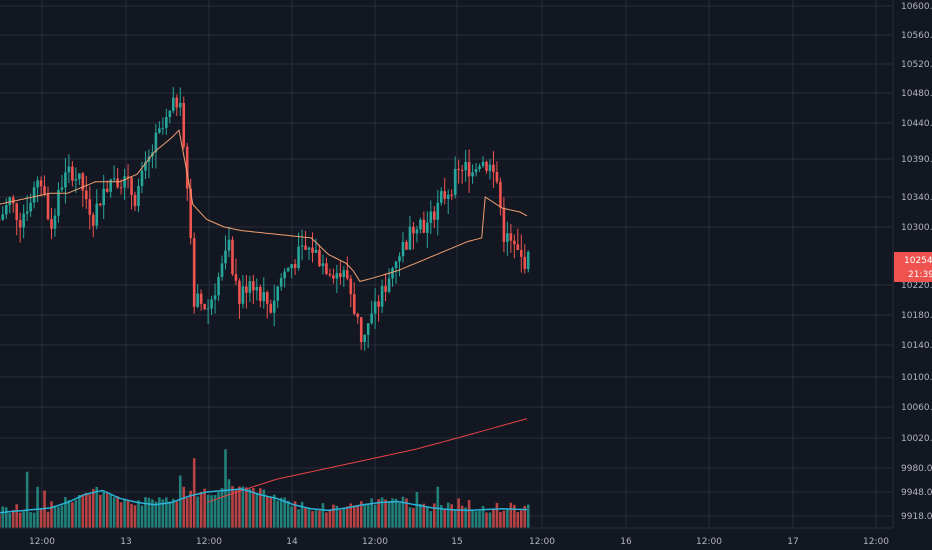  Describe the element at coordinates (916, 286) in the screenshot. I see `price-tick-label: 10220.0` at that location.